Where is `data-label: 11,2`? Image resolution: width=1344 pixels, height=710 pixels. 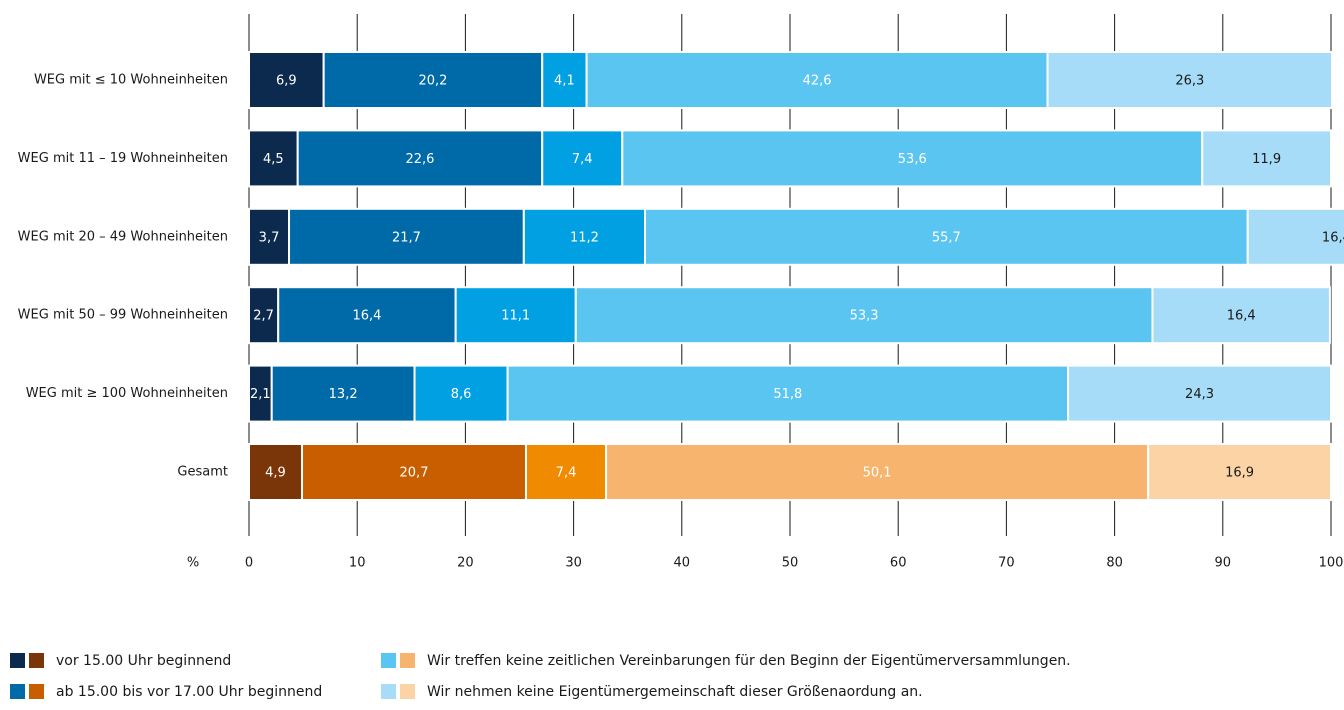 data-label: 11,2 is located at coordinates (584, 237).